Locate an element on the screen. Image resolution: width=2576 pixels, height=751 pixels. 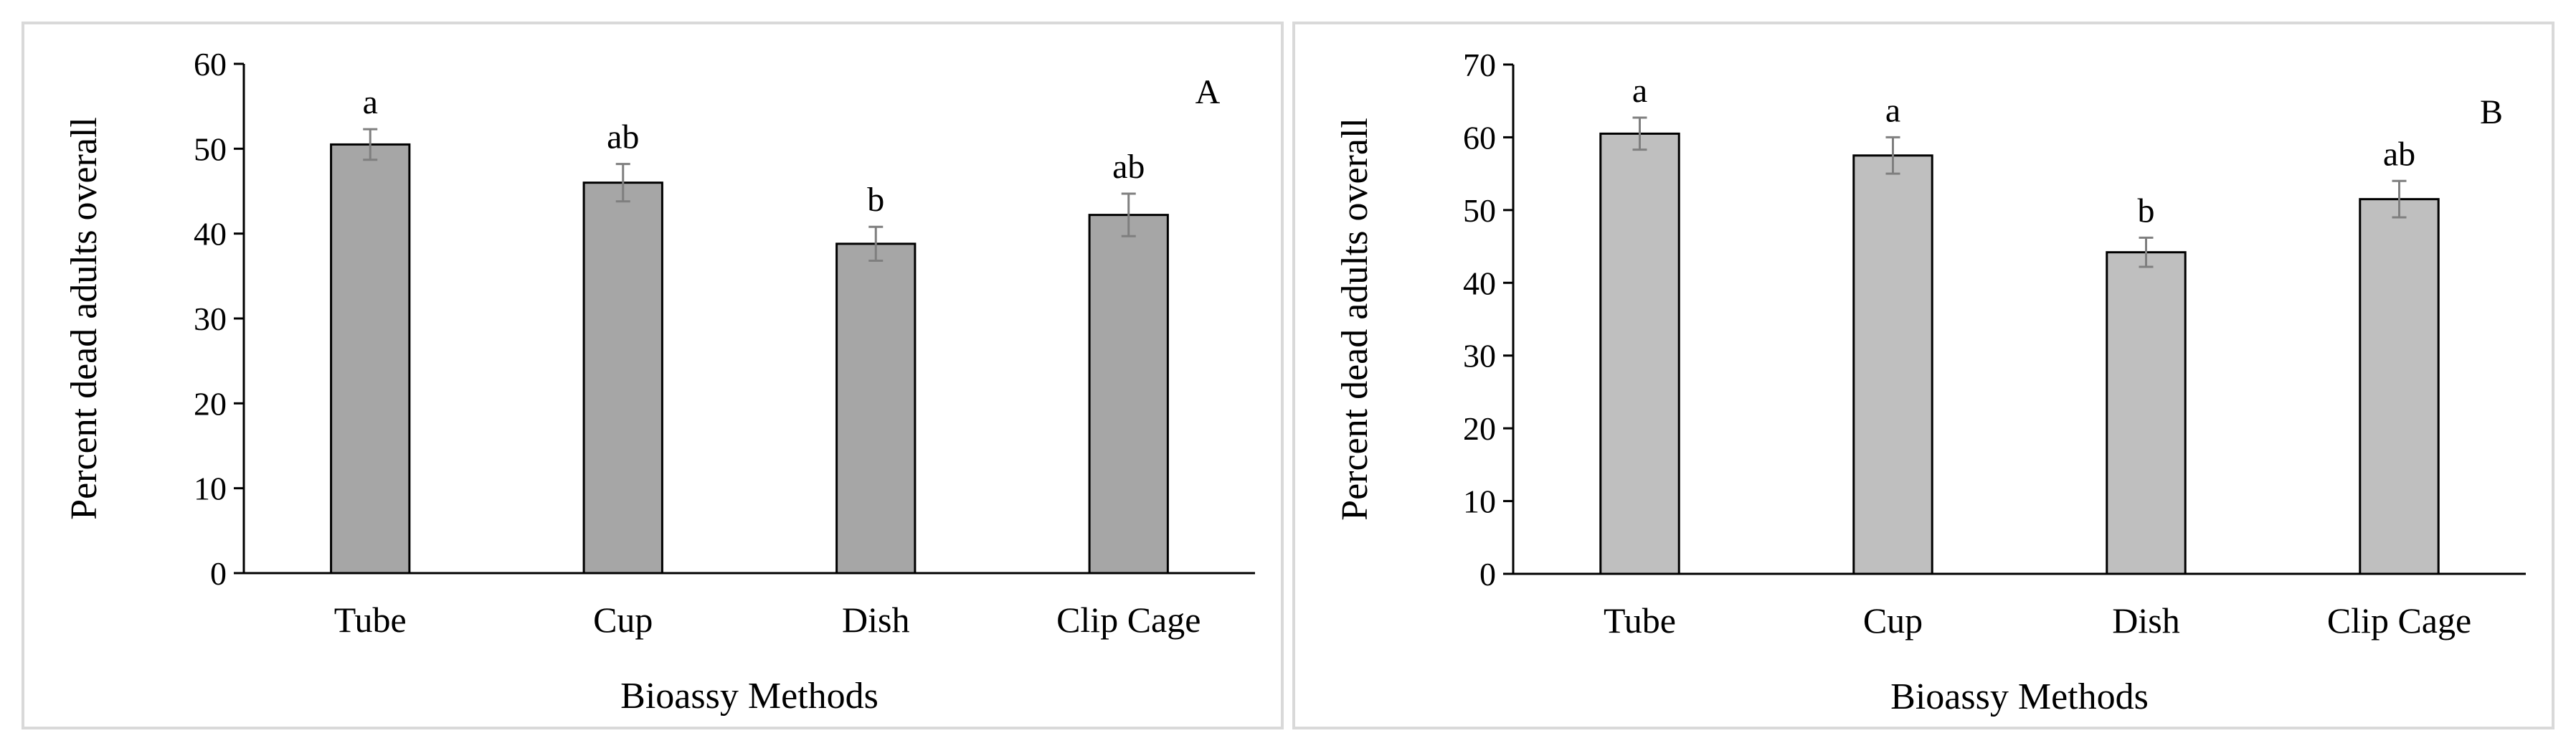
panel-letter: A is located at coordinates (1208, 92).